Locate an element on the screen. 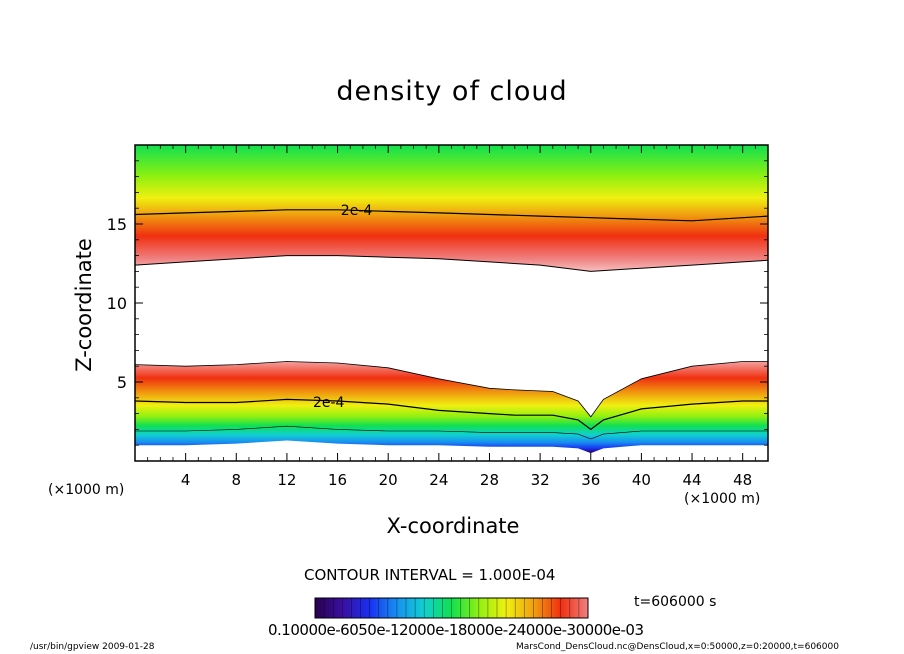 The height and width of the screenshot is (654, 904). upper-contour-line is located at coordinates (451, 215).